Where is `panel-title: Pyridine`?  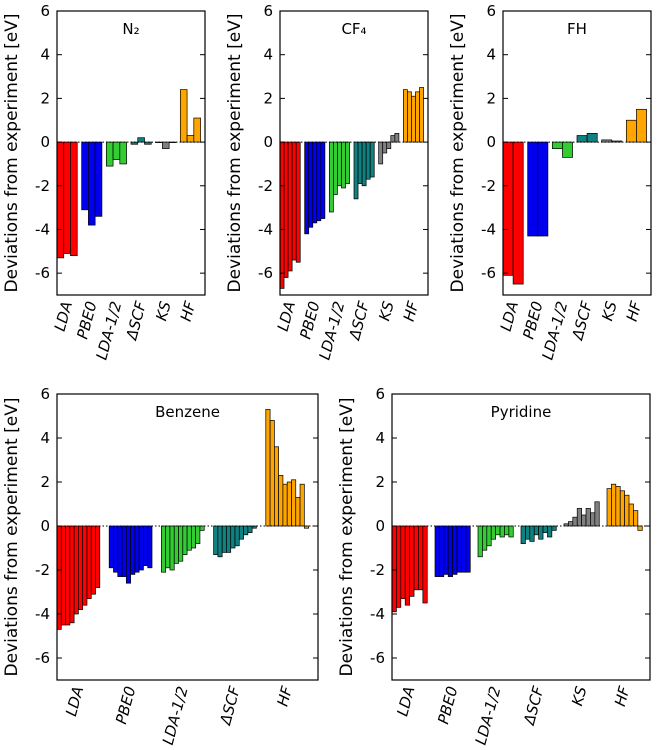 panel-title: Pyridine is located at coordinates (521, 412).